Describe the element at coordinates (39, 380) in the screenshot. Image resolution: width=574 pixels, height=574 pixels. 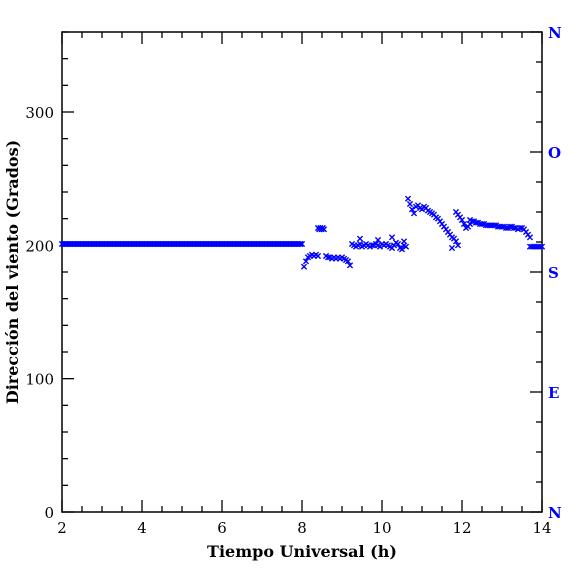
I see `y-tick-label: 100` at that location.